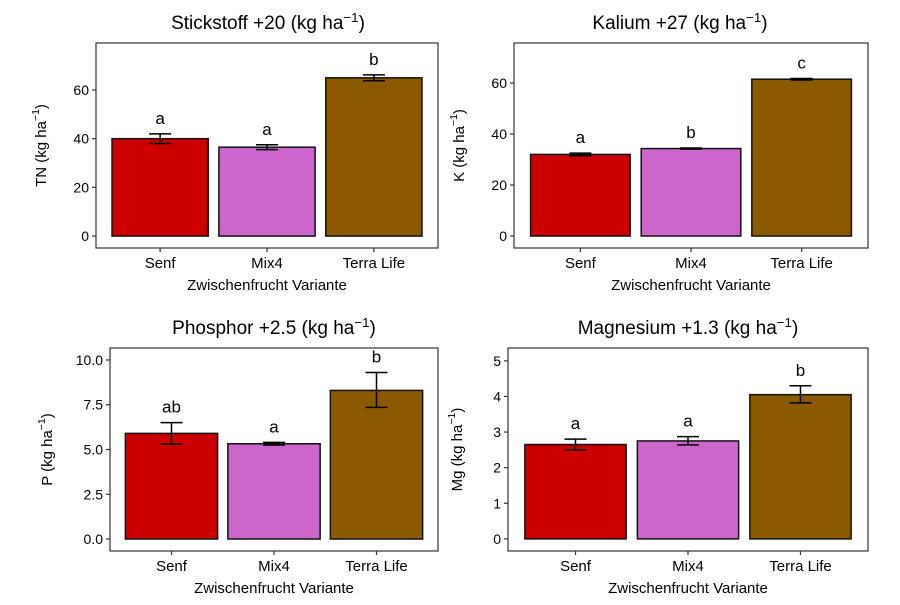  I want to click on y-tick-label: 10.0, so click(89, 360).